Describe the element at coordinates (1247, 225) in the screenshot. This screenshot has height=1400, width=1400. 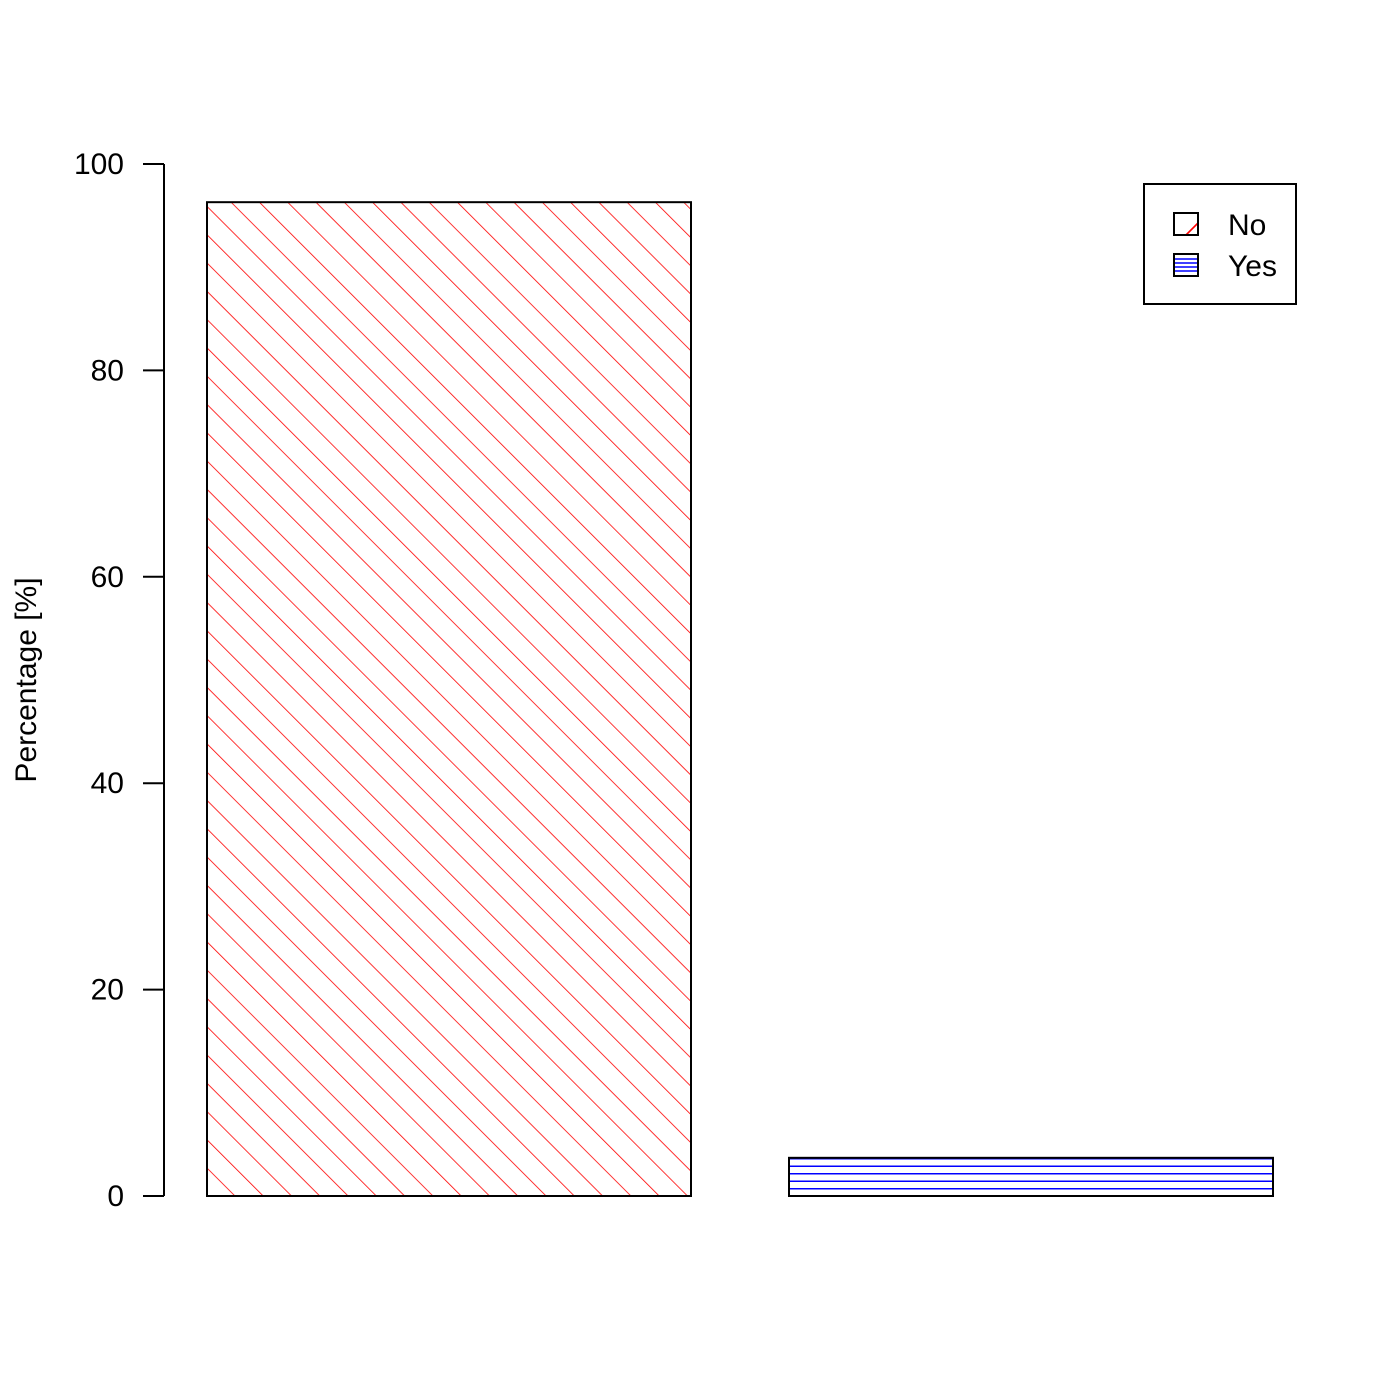
I see `legend-label-no: No` at that location.